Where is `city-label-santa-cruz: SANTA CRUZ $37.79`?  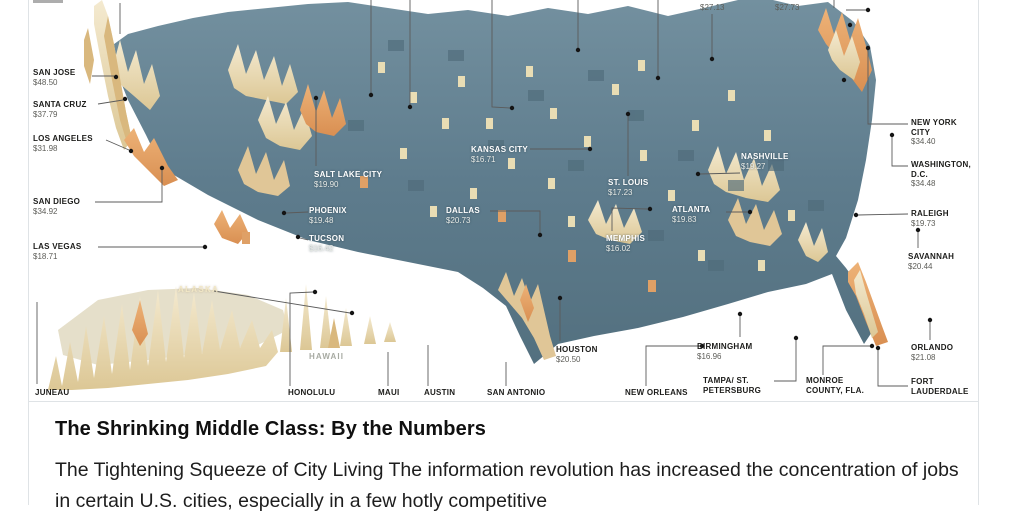
city-label-santa-cruz: SANTA CRUZ $37.79 is located at coordinates (60, 109).